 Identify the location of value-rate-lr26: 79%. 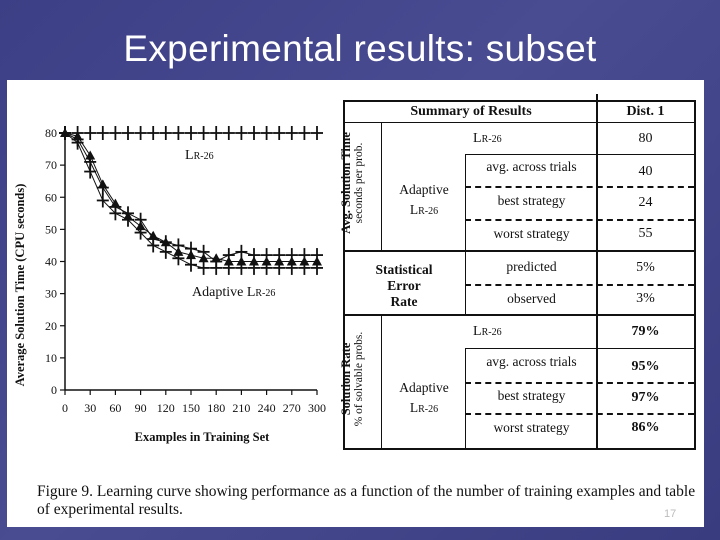
(645, 331).